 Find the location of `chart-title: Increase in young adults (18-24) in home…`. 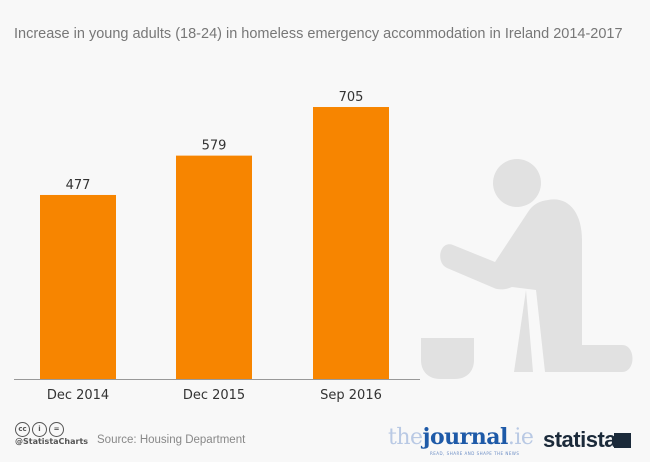

chart-title: Increase in young adults (18-24) in home… is located at coordinates (318, 34).